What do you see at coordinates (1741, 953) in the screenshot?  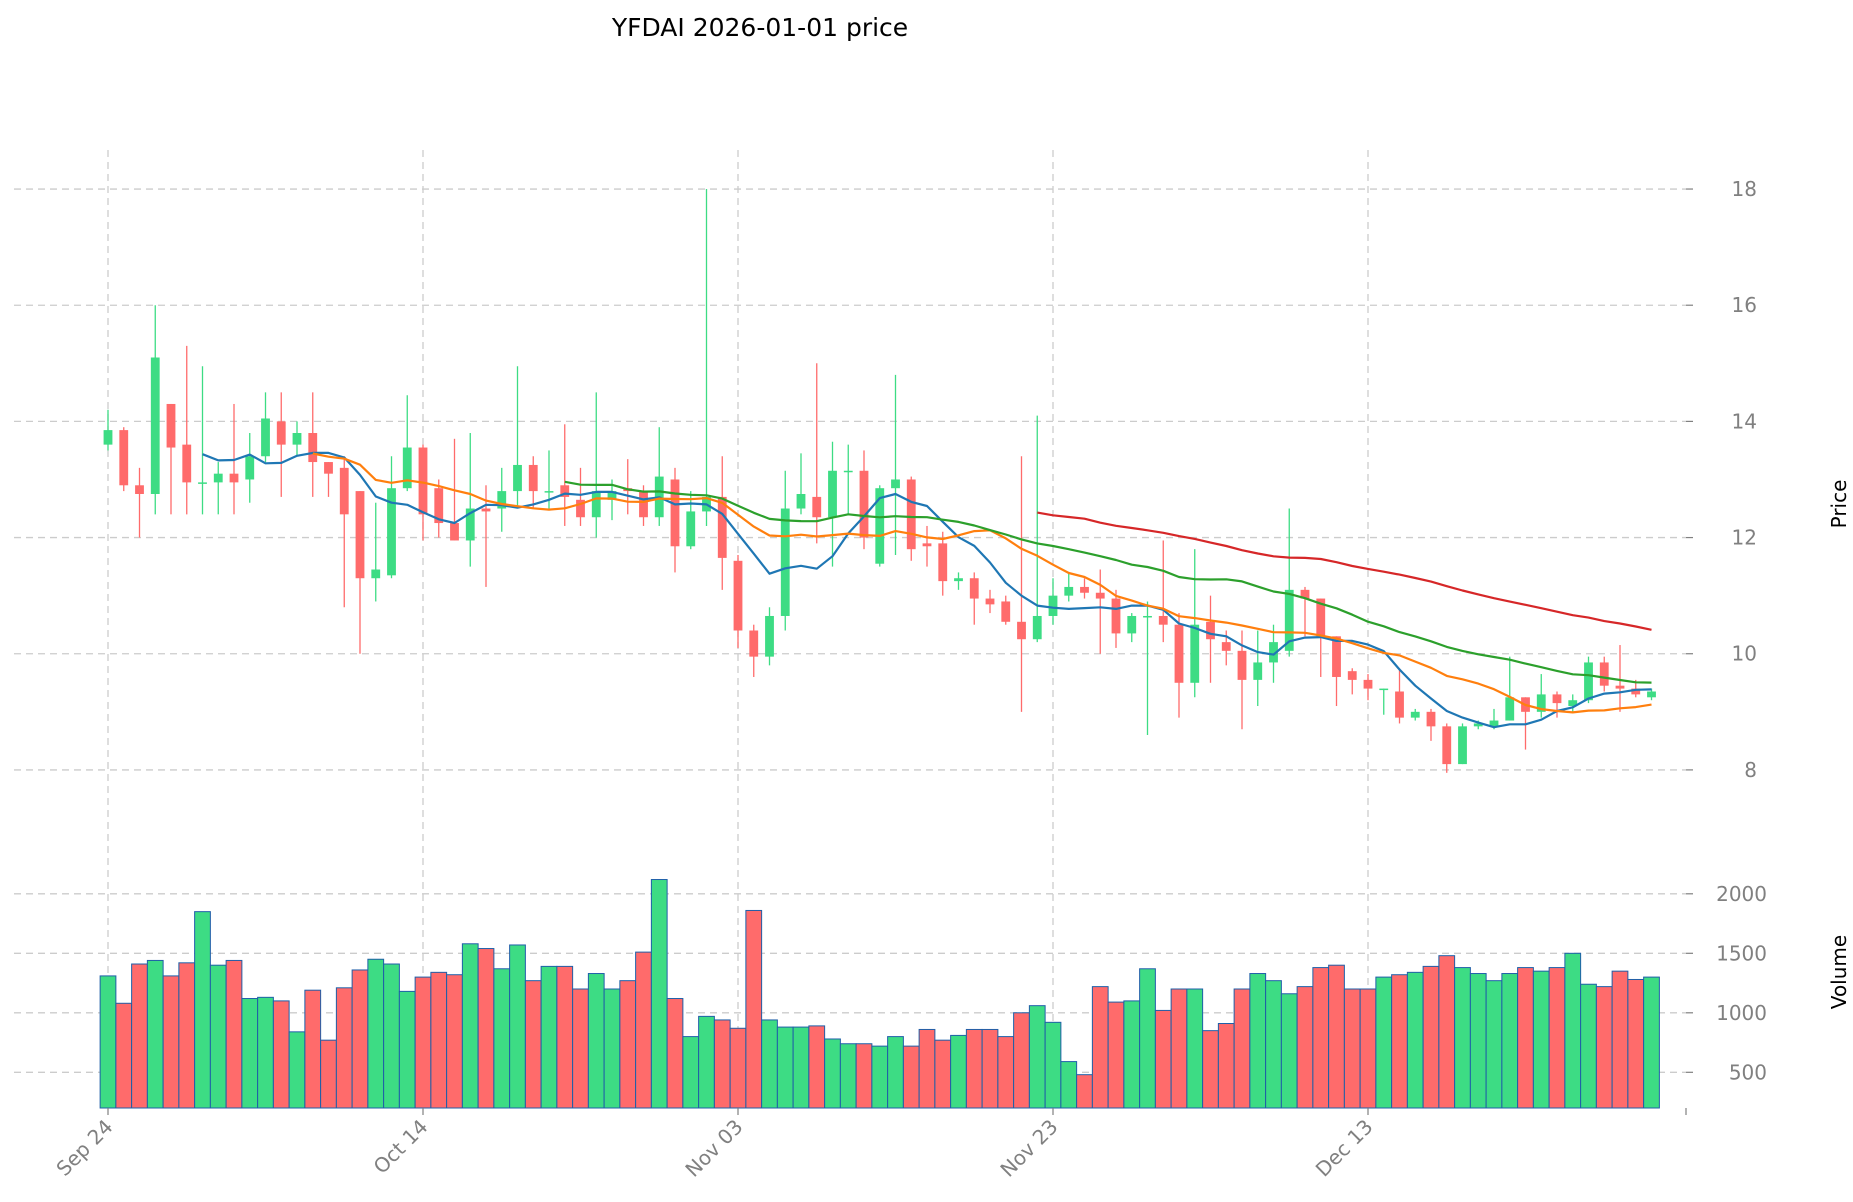 I see `volume-tick-label: 1500` at bounding box center [1741, 953].